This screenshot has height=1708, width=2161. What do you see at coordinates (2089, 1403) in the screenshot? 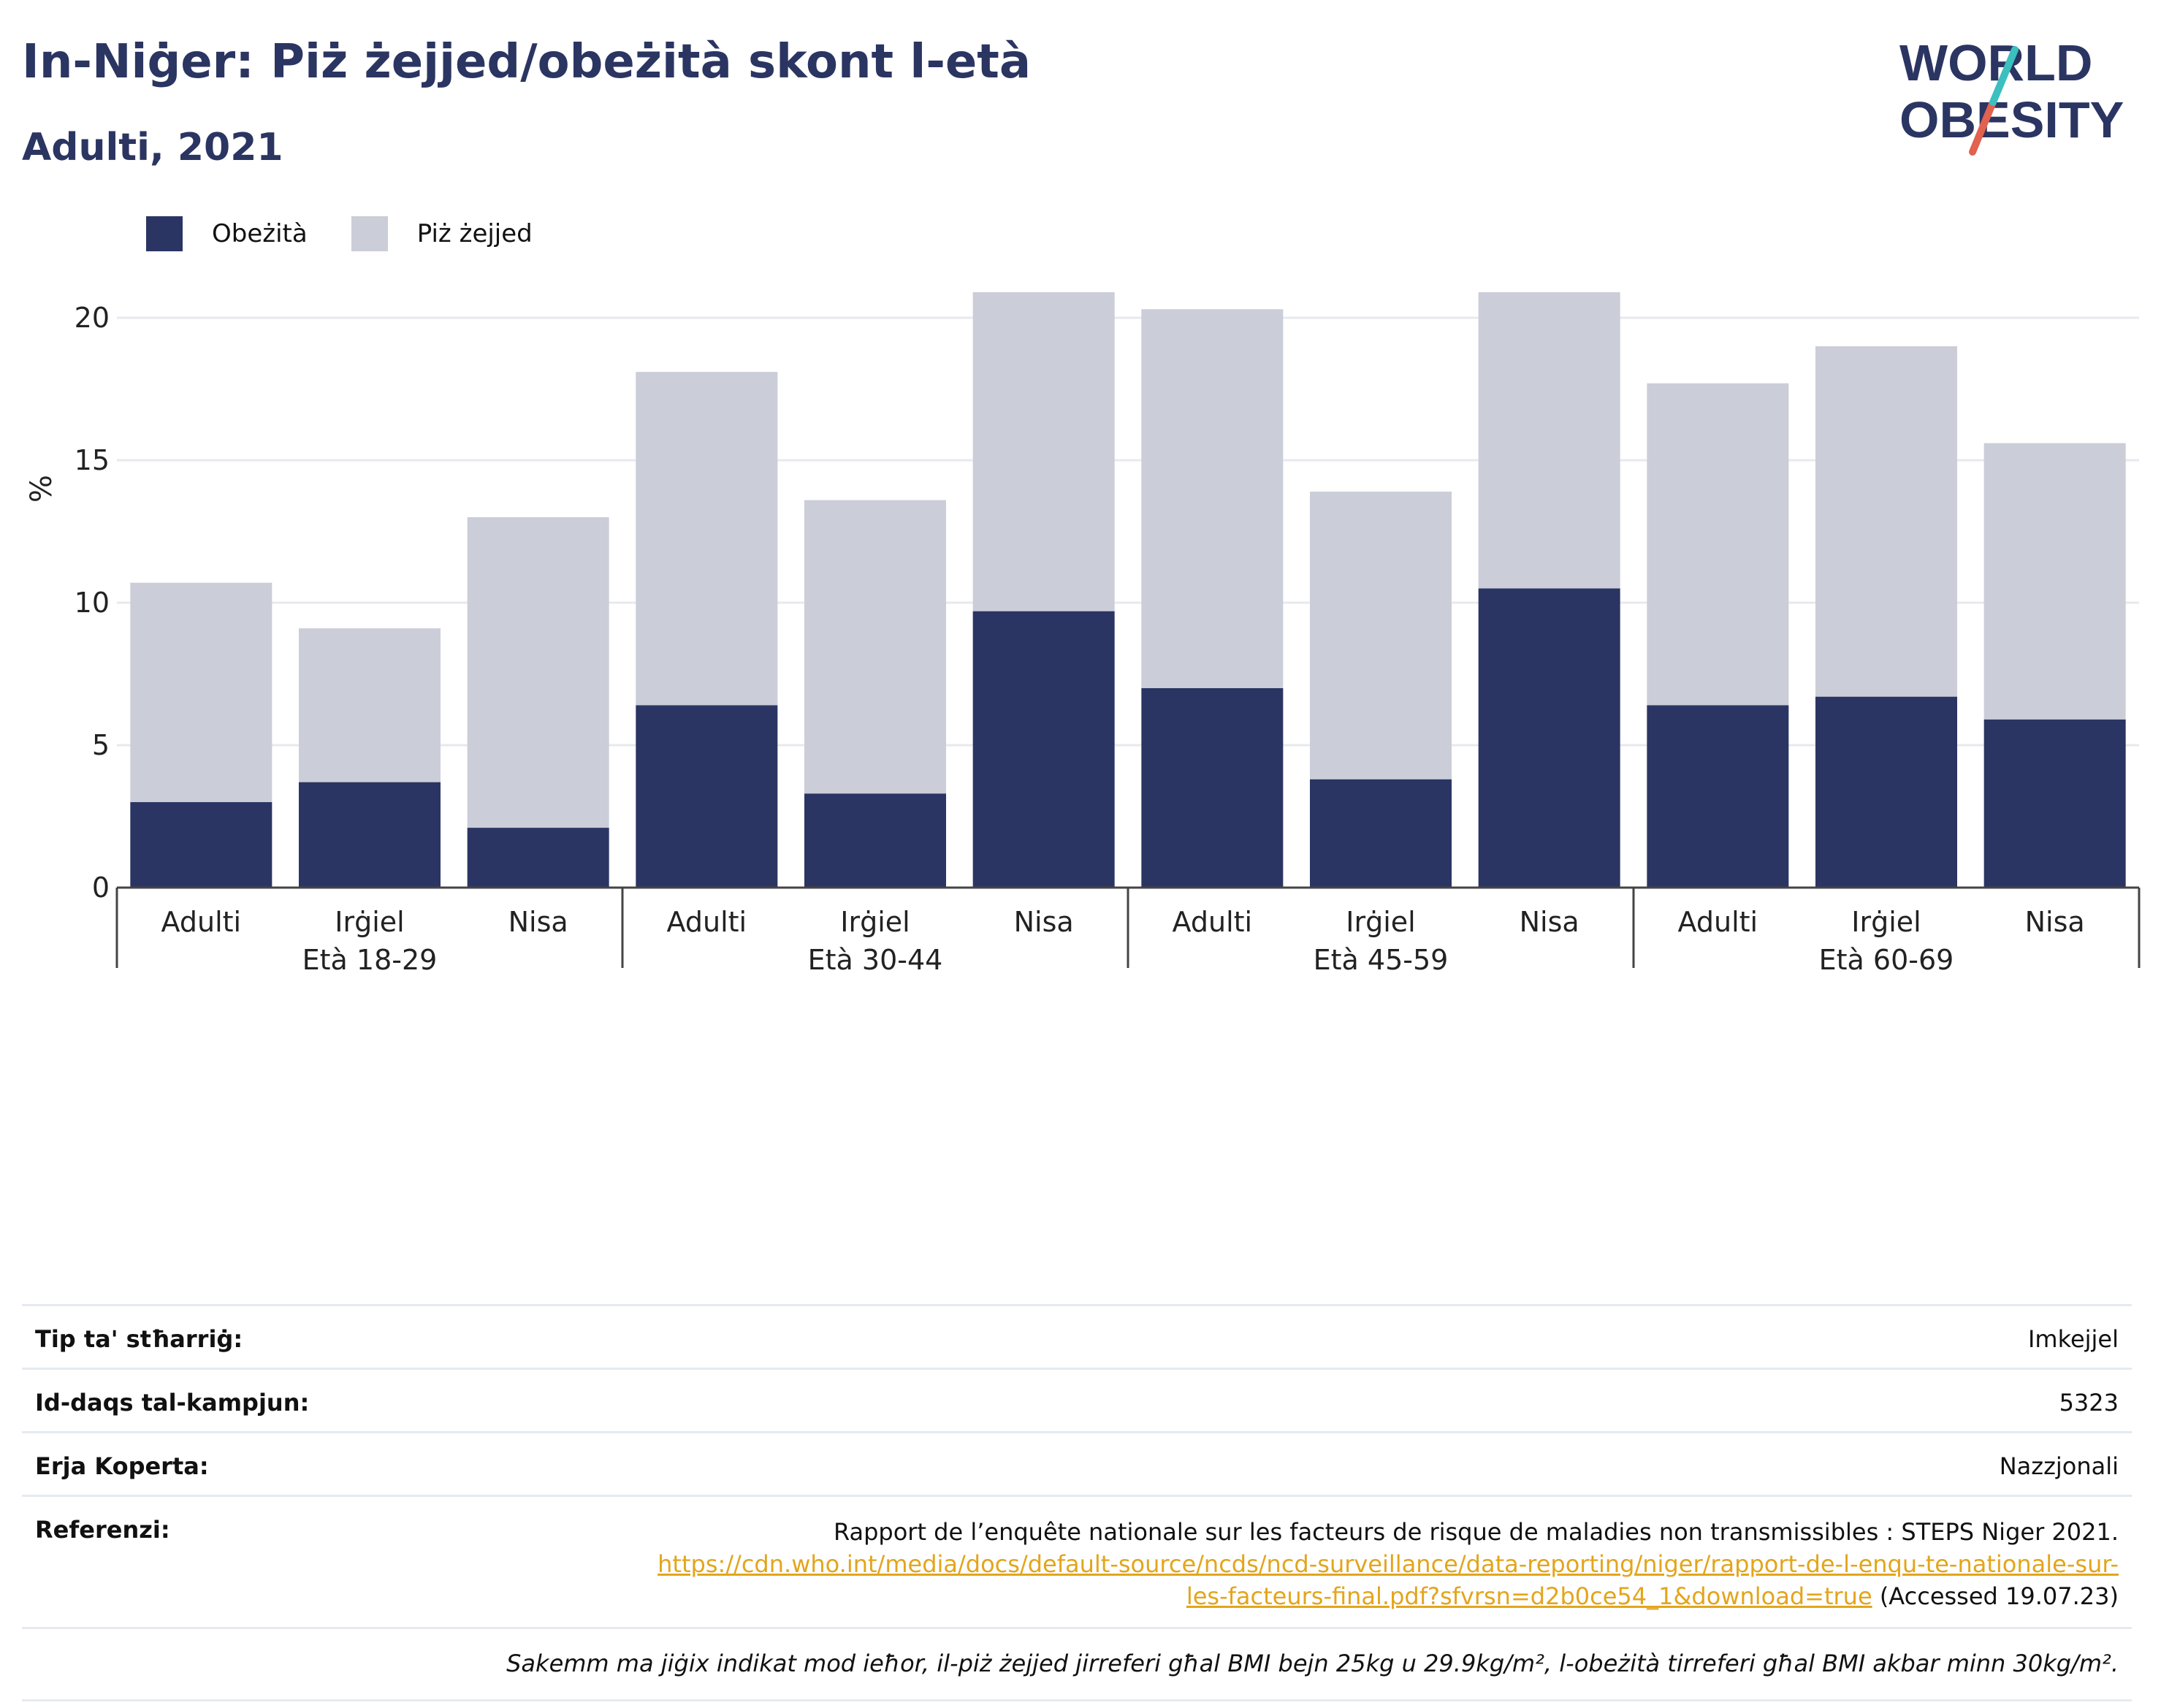
I see `meta-value: 5323` at bounding box center [2089, 1403].